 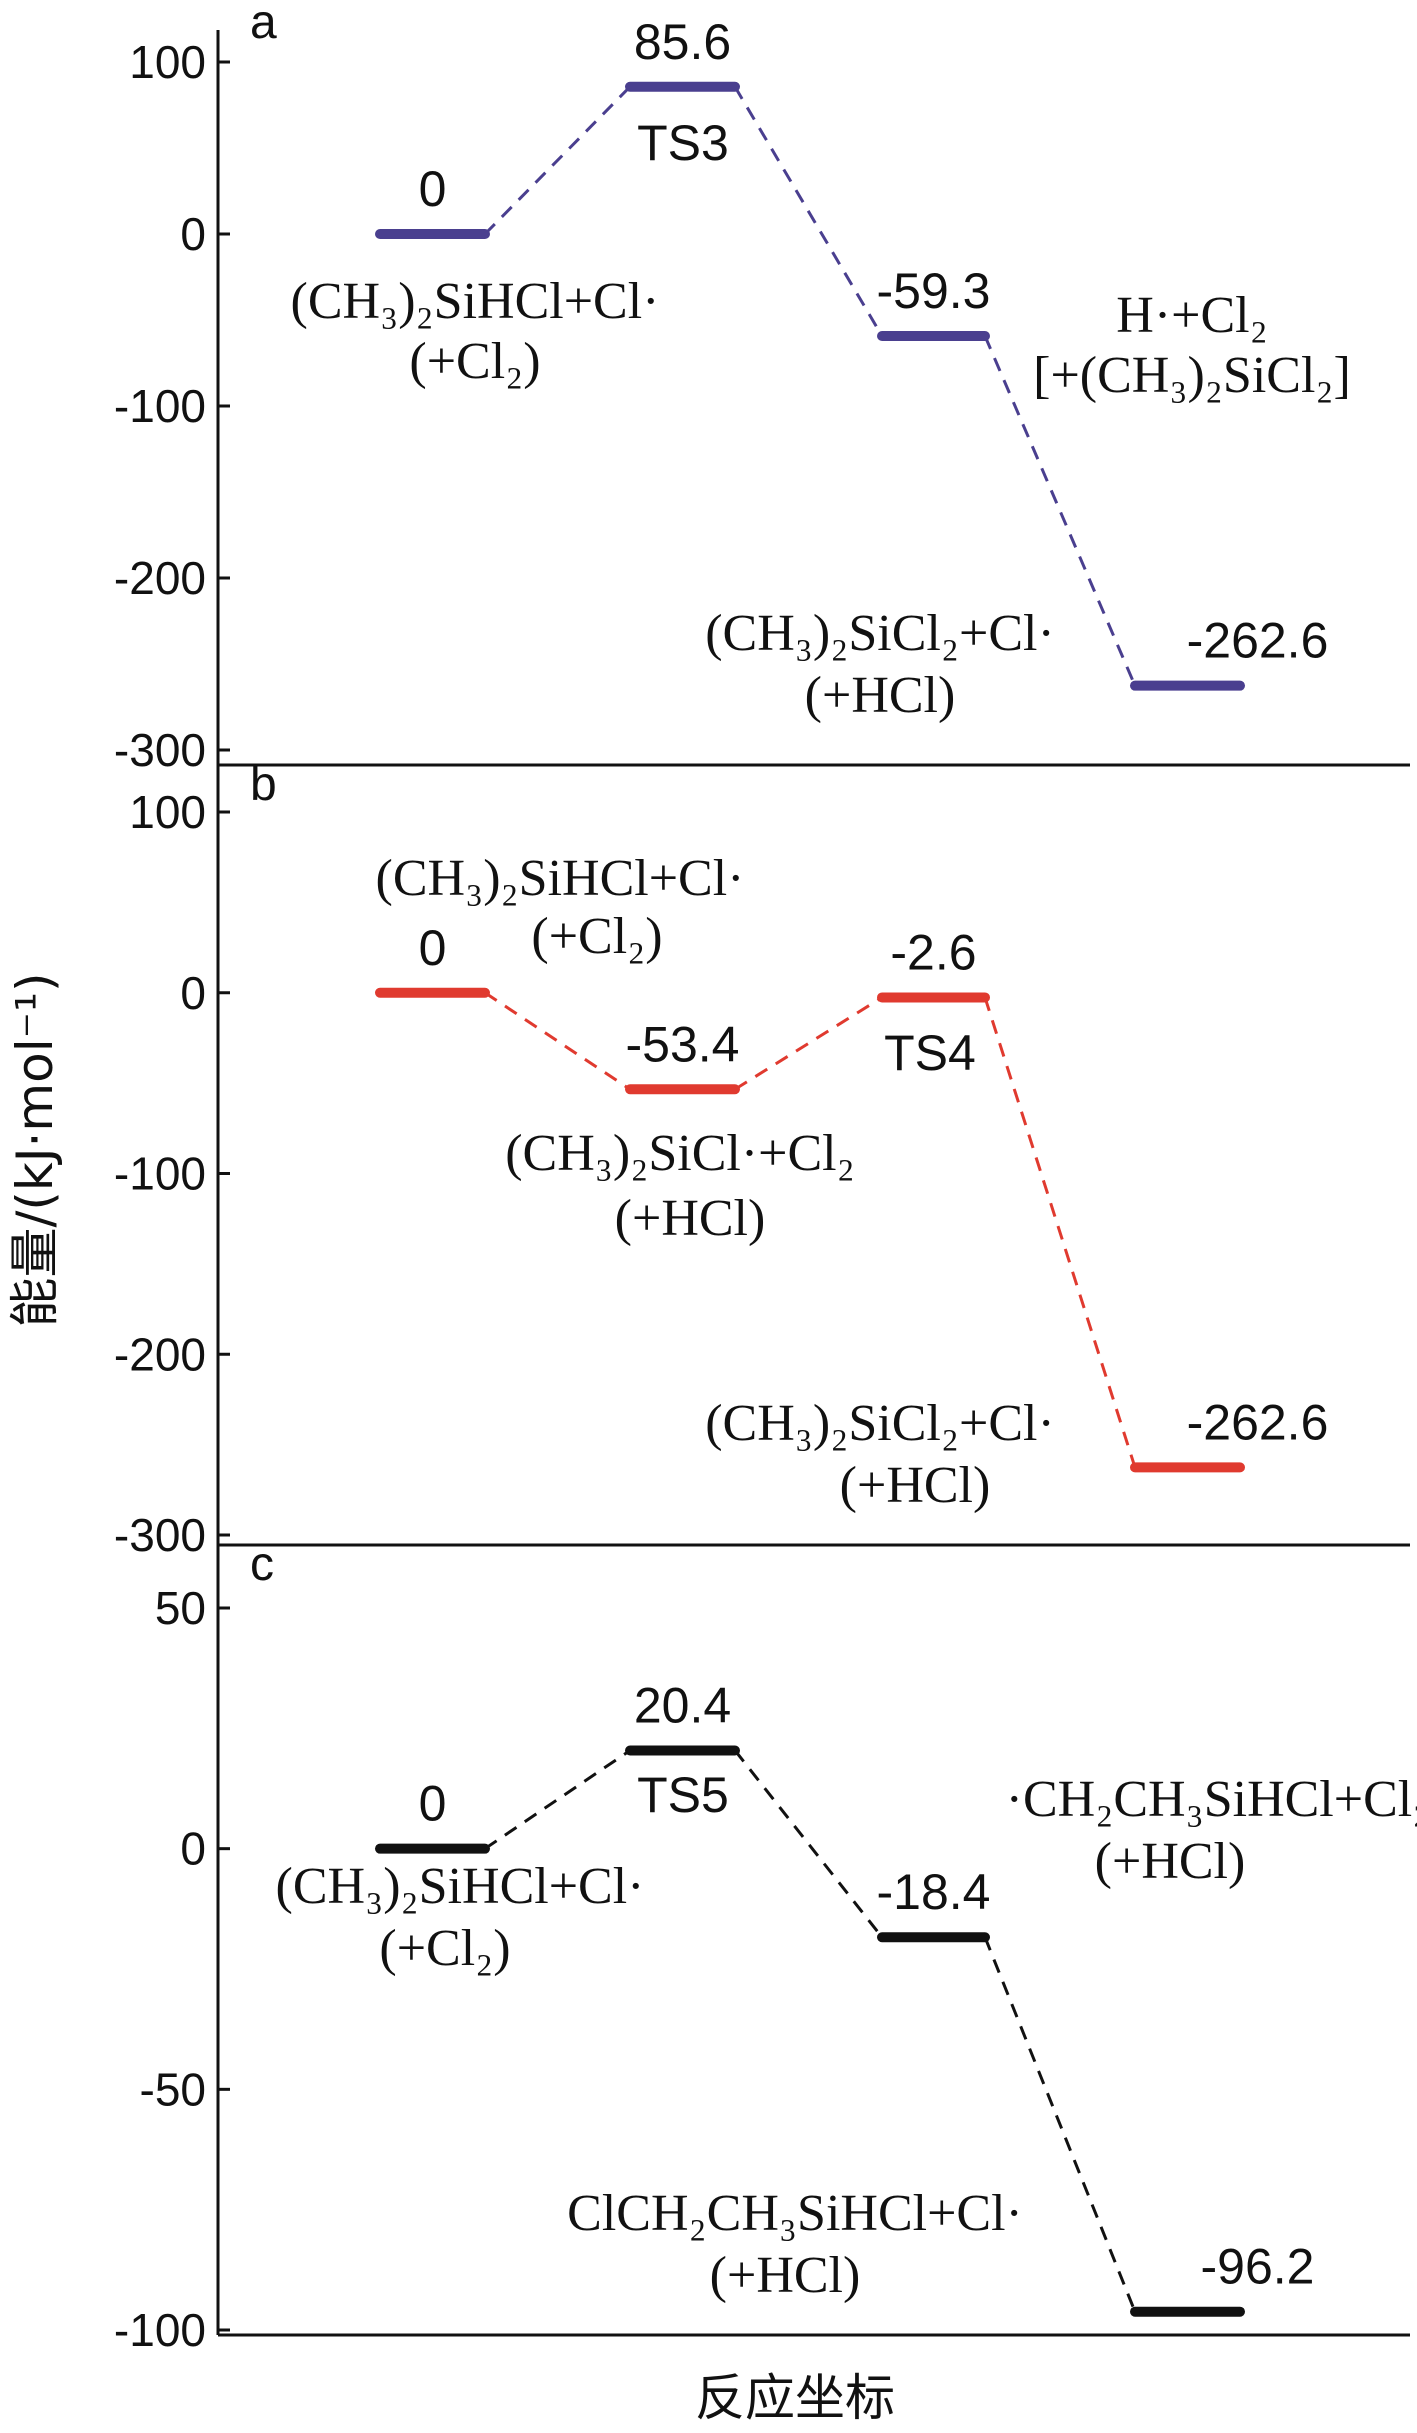 What do you see at coordinates (934, 291) in the screenshot?
I see `energy-value-label: -59.3` at bounding box center [934, 291].